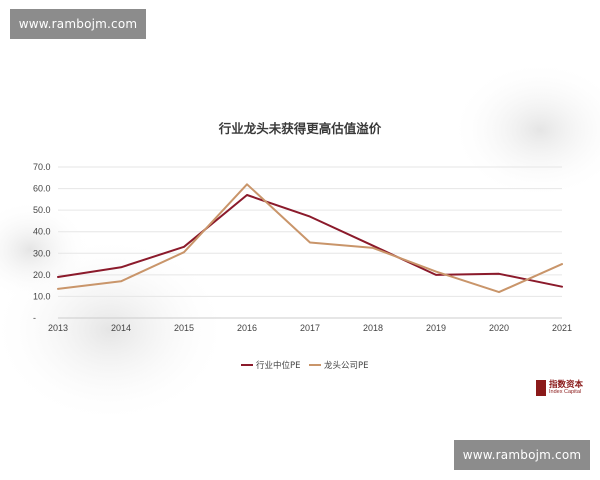  I want to click on y-tick-label: 30.0, so click(42, 253).